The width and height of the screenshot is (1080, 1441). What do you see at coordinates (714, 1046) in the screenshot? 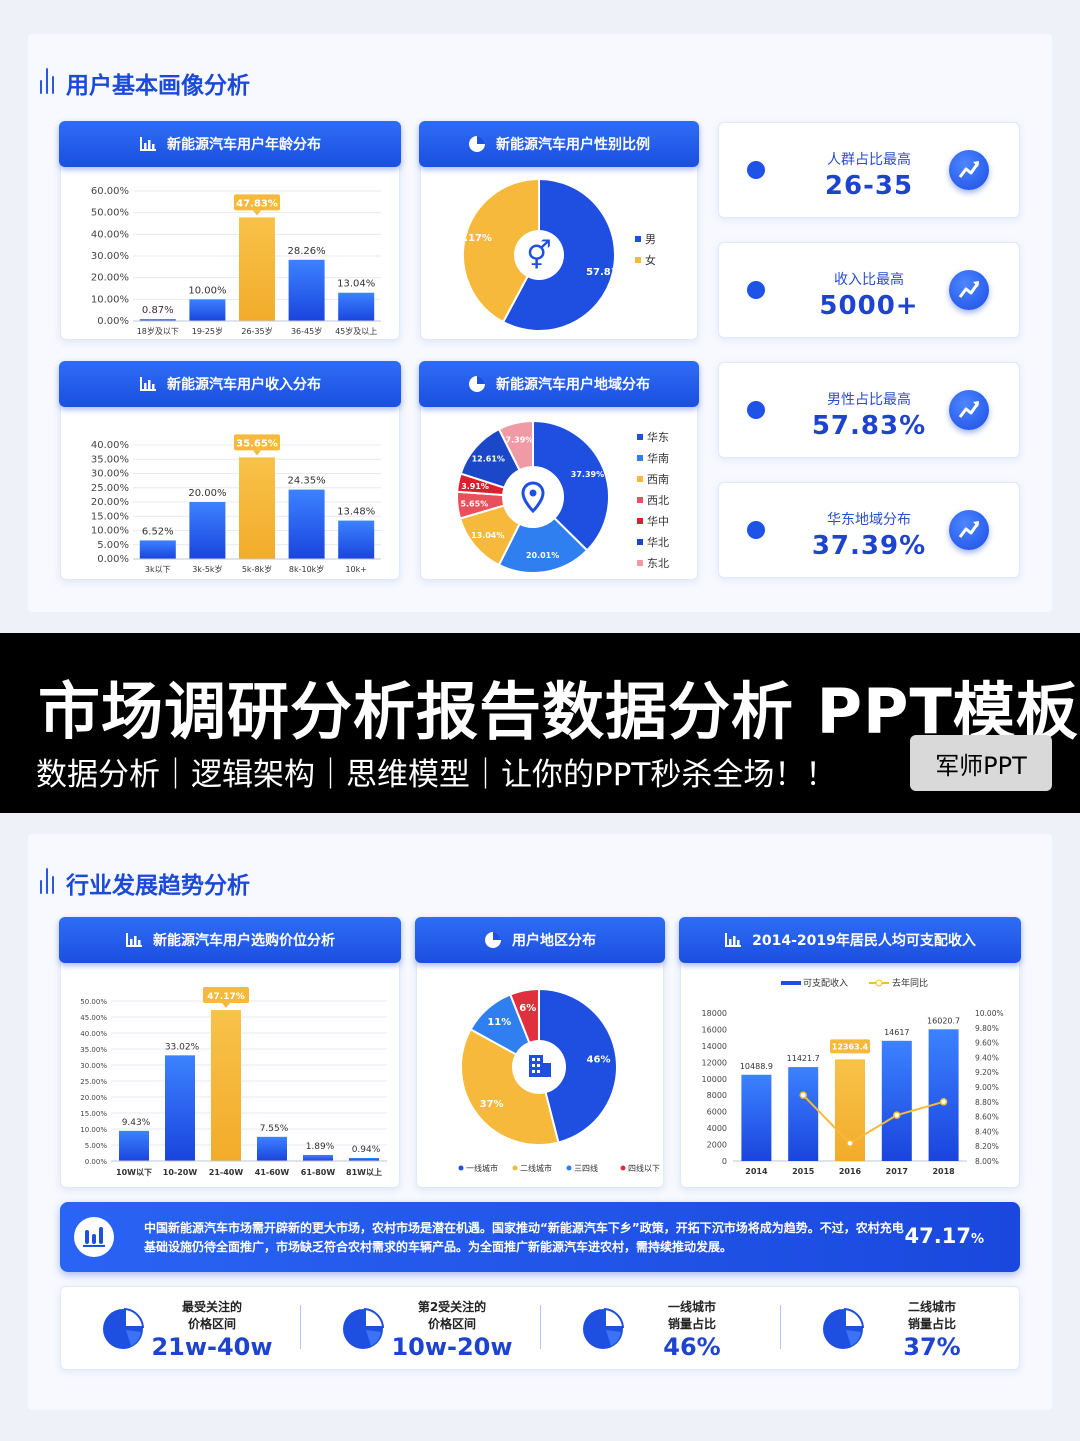
I see `y-tick-label: 14000` at bounding box center [714, 1046].